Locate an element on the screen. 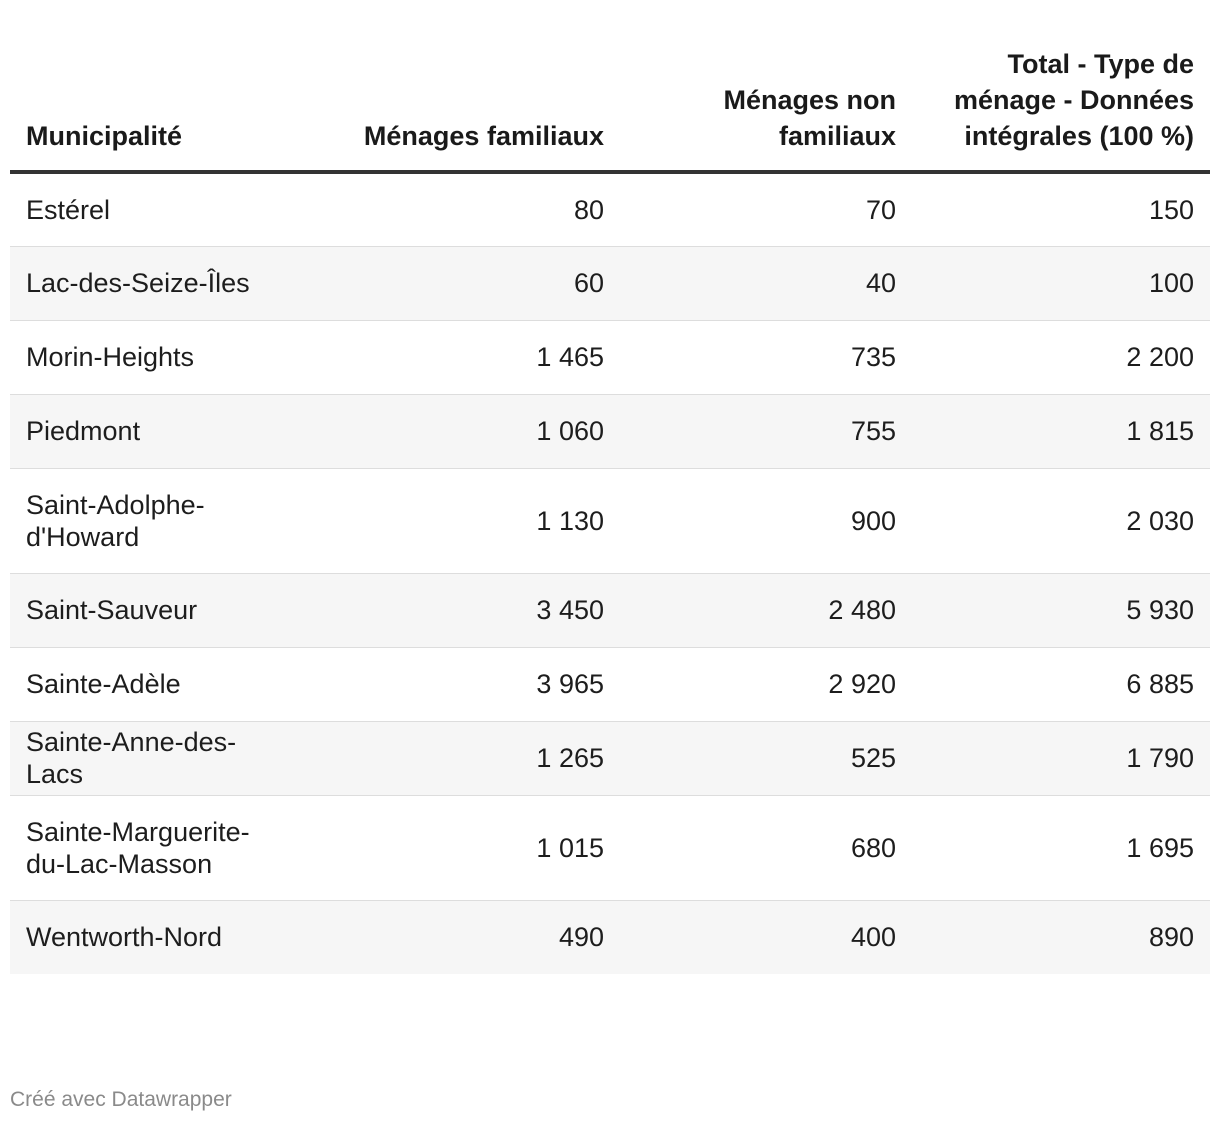 The height and width of the screenshot is (1124, 1220). table-row: Saint-Sauveur 3 450 2 480 5 930 is located at coordinates (610, 609).